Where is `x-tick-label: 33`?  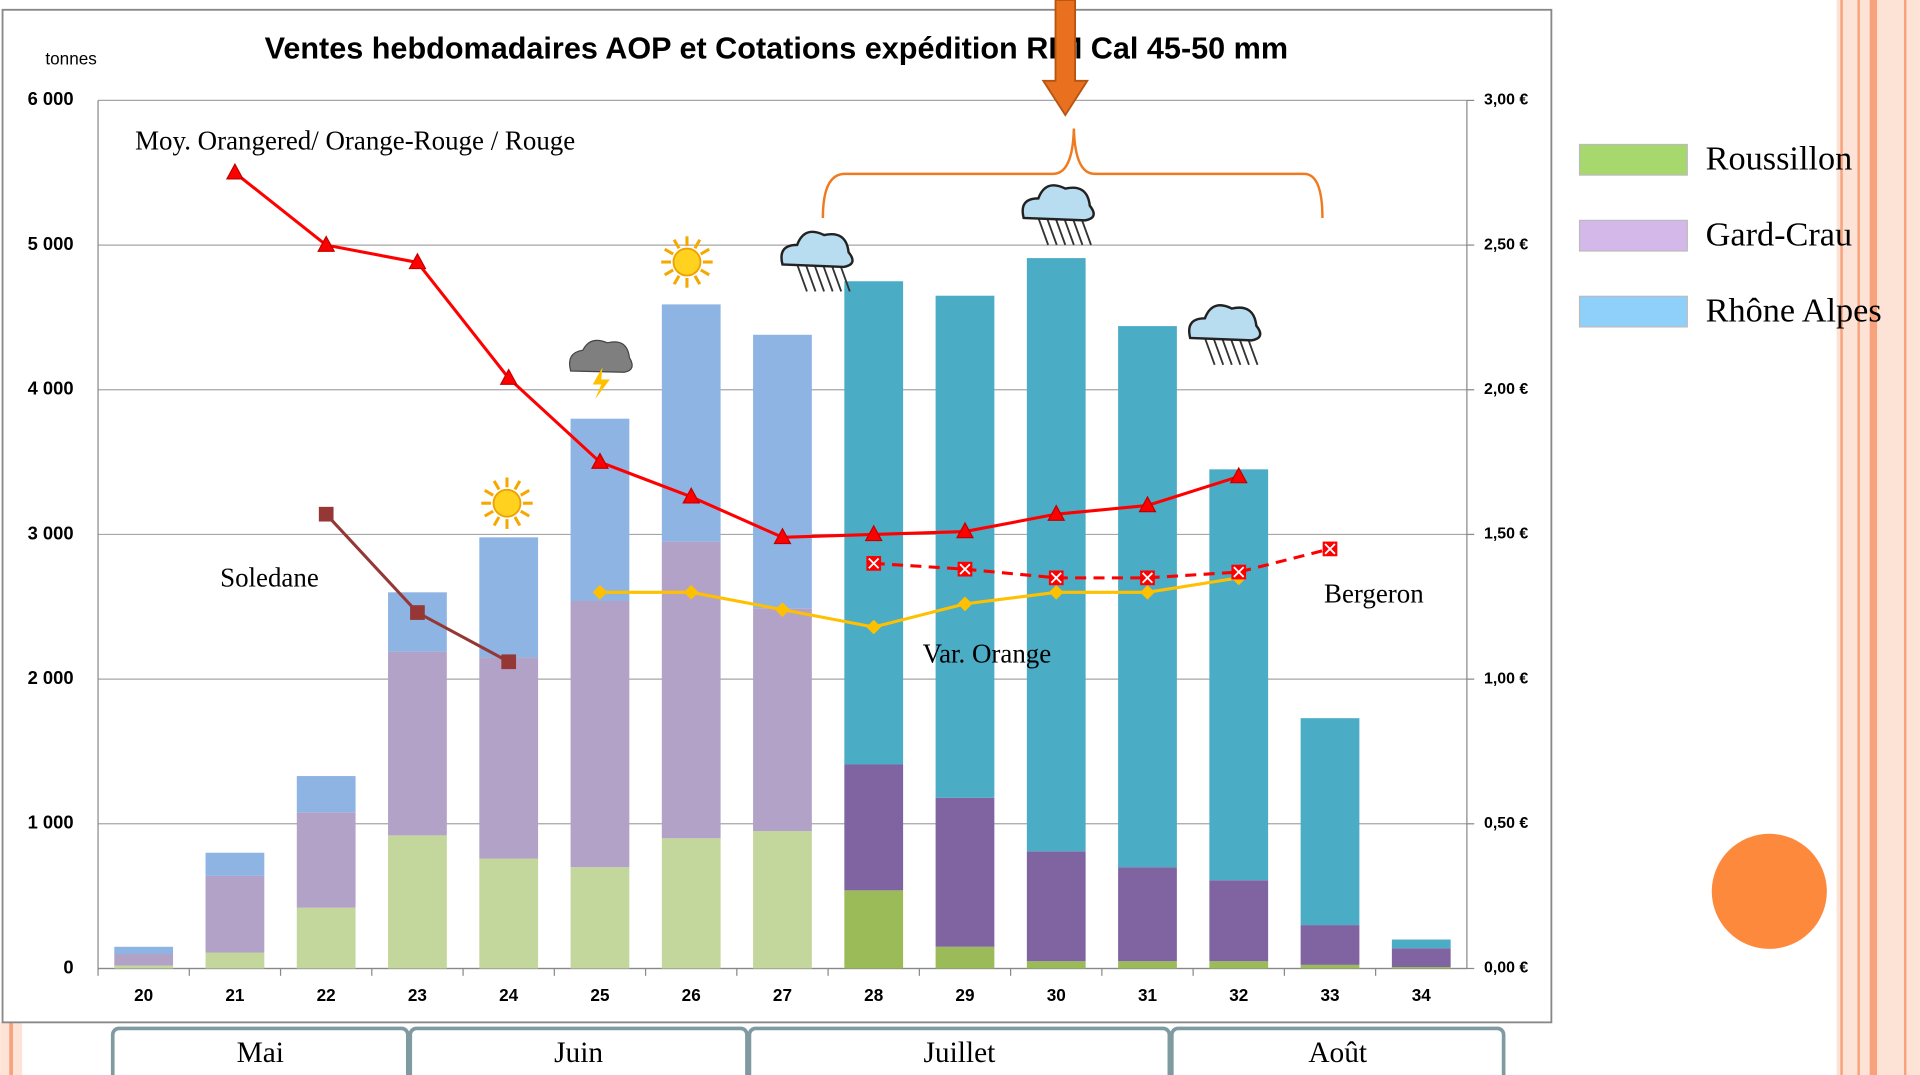 x-tick-label: 33 is located at coordinates (1329, 995).